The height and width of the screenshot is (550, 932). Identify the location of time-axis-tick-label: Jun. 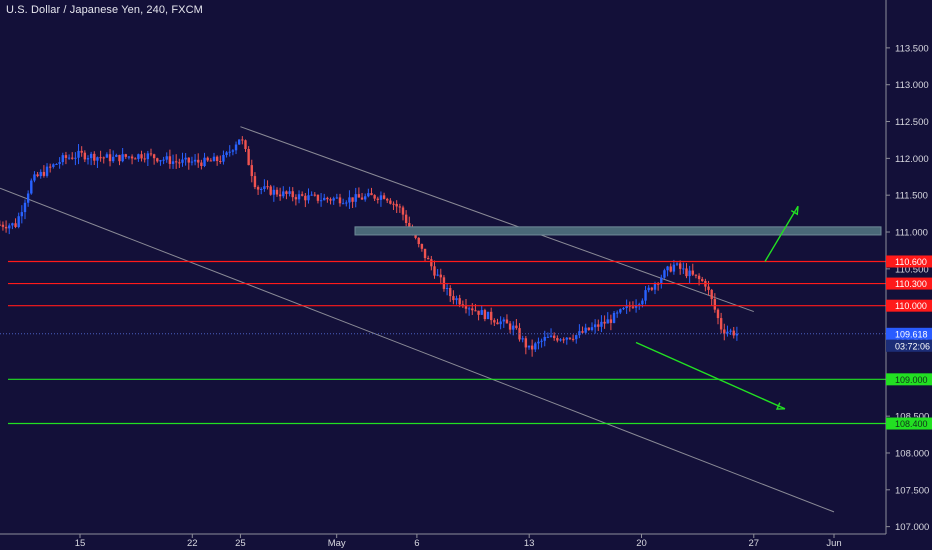
(833, 543).